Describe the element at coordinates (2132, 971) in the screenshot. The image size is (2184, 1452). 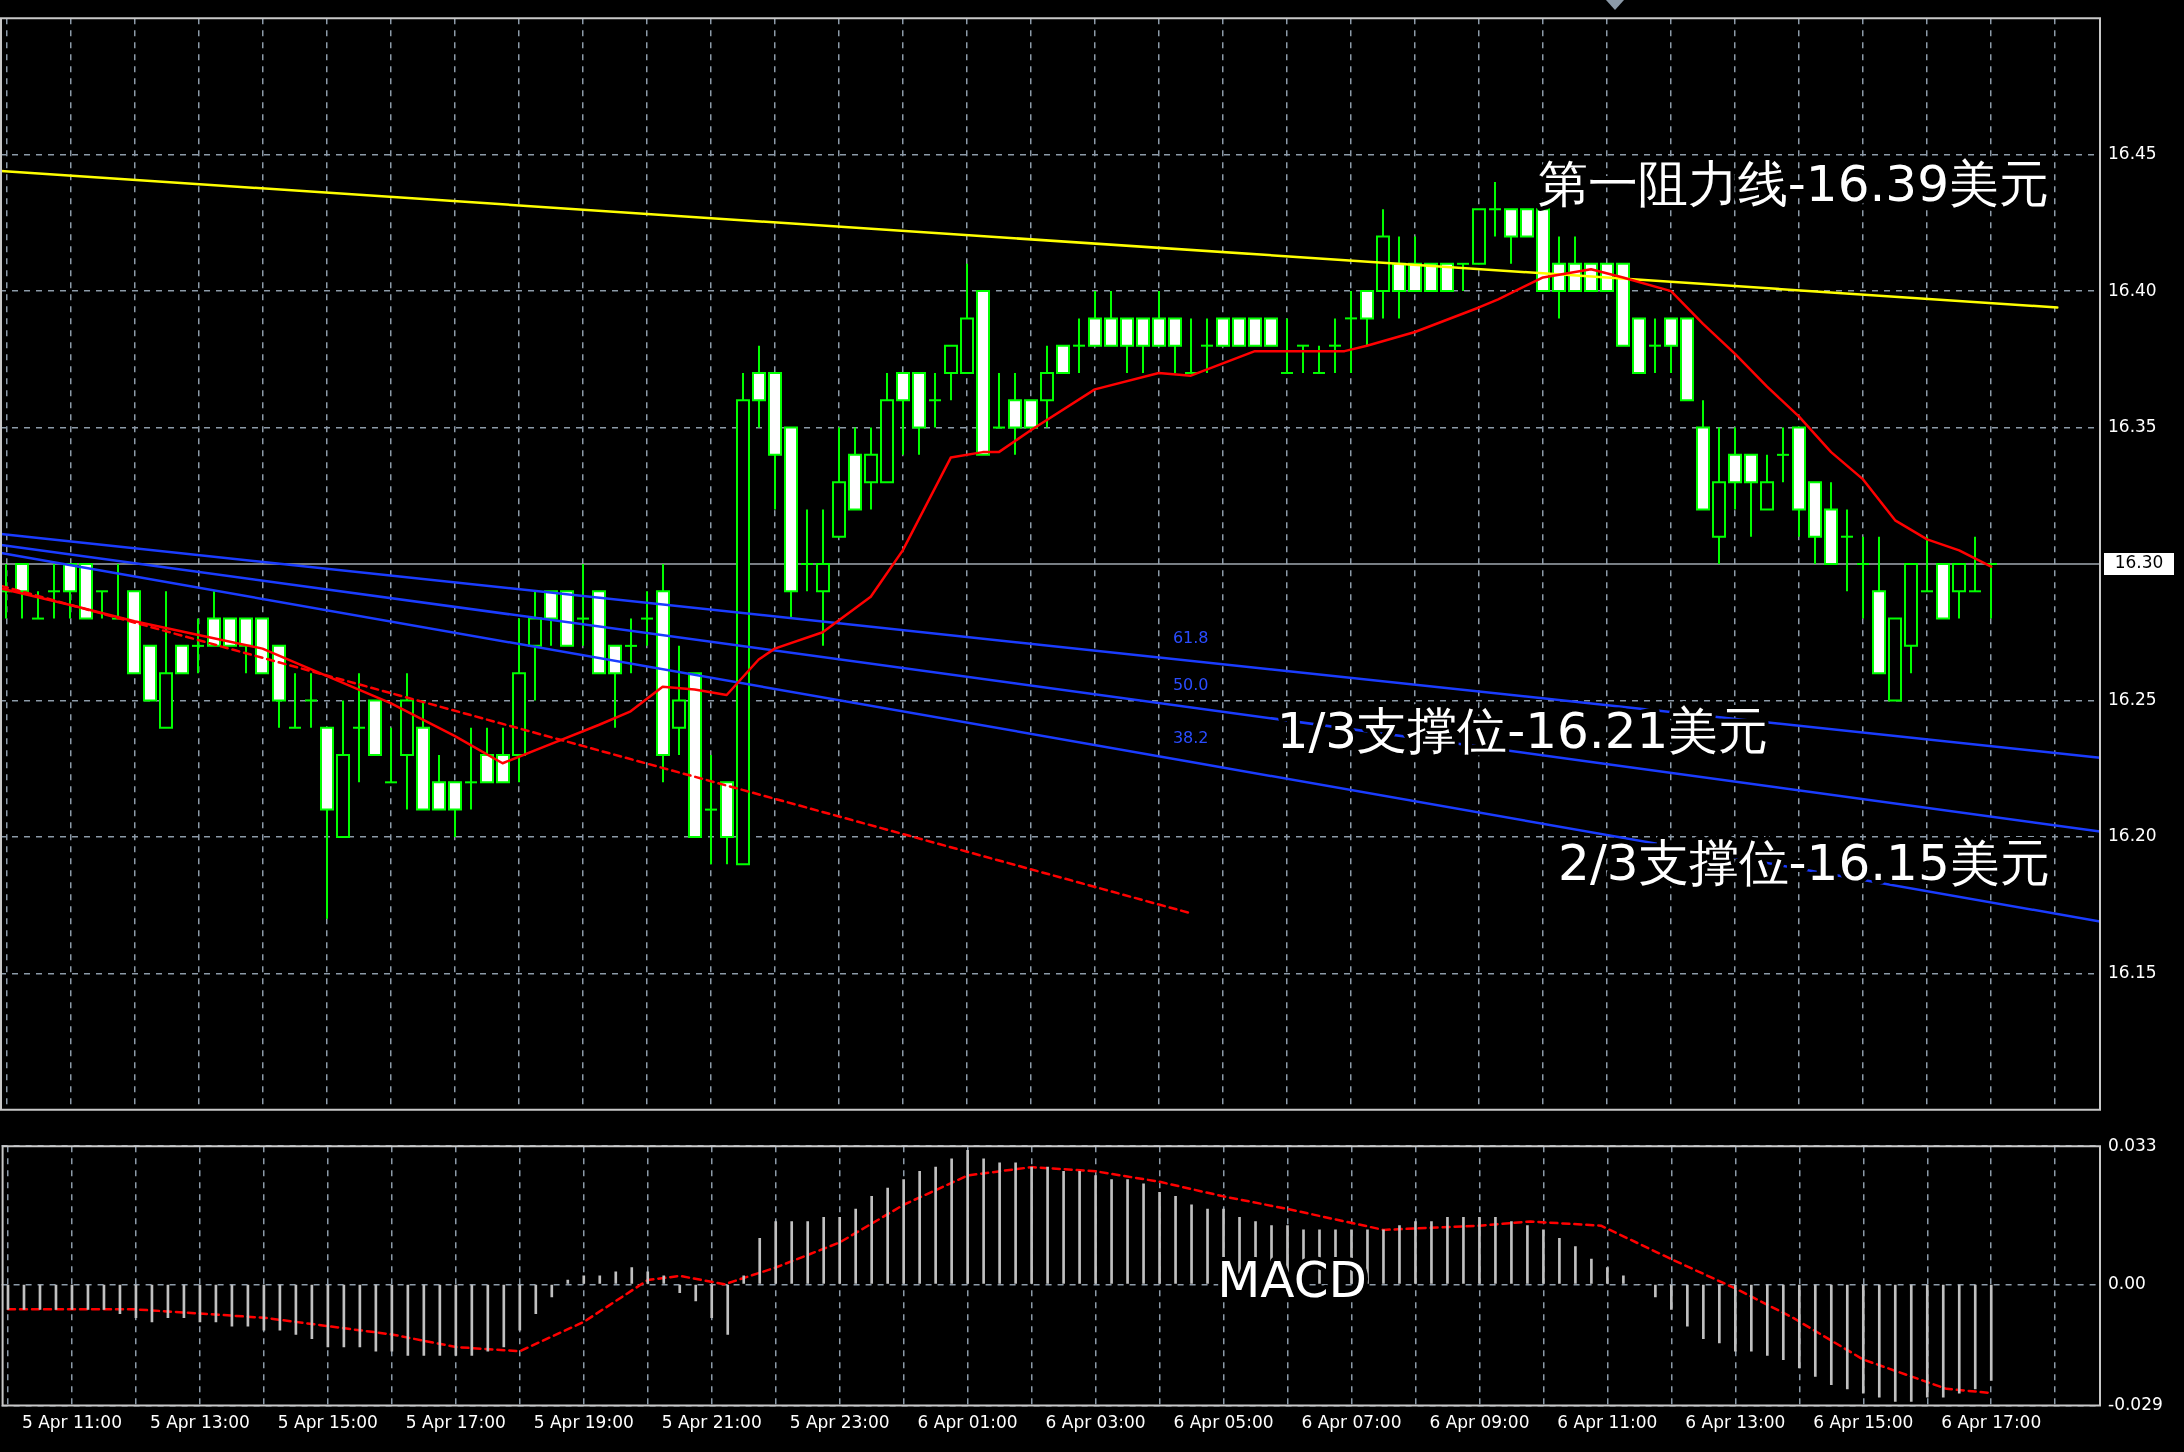
I see `y-tick-label: 16.15` at that location.